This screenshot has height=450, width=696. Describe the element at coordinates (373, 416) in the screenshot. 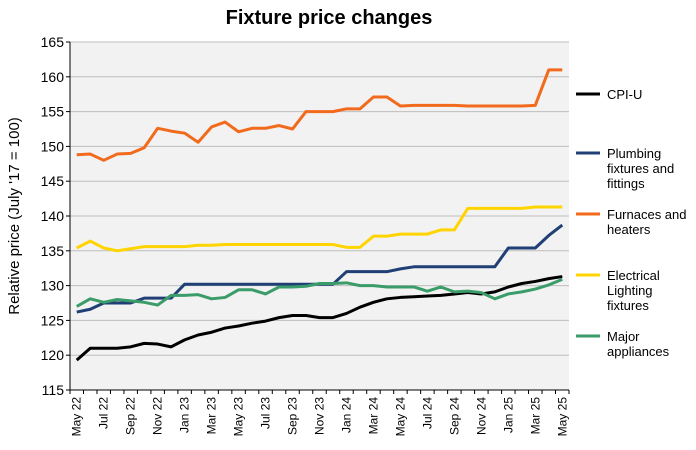

I see `x-tick-label: Mar 24` at that location.